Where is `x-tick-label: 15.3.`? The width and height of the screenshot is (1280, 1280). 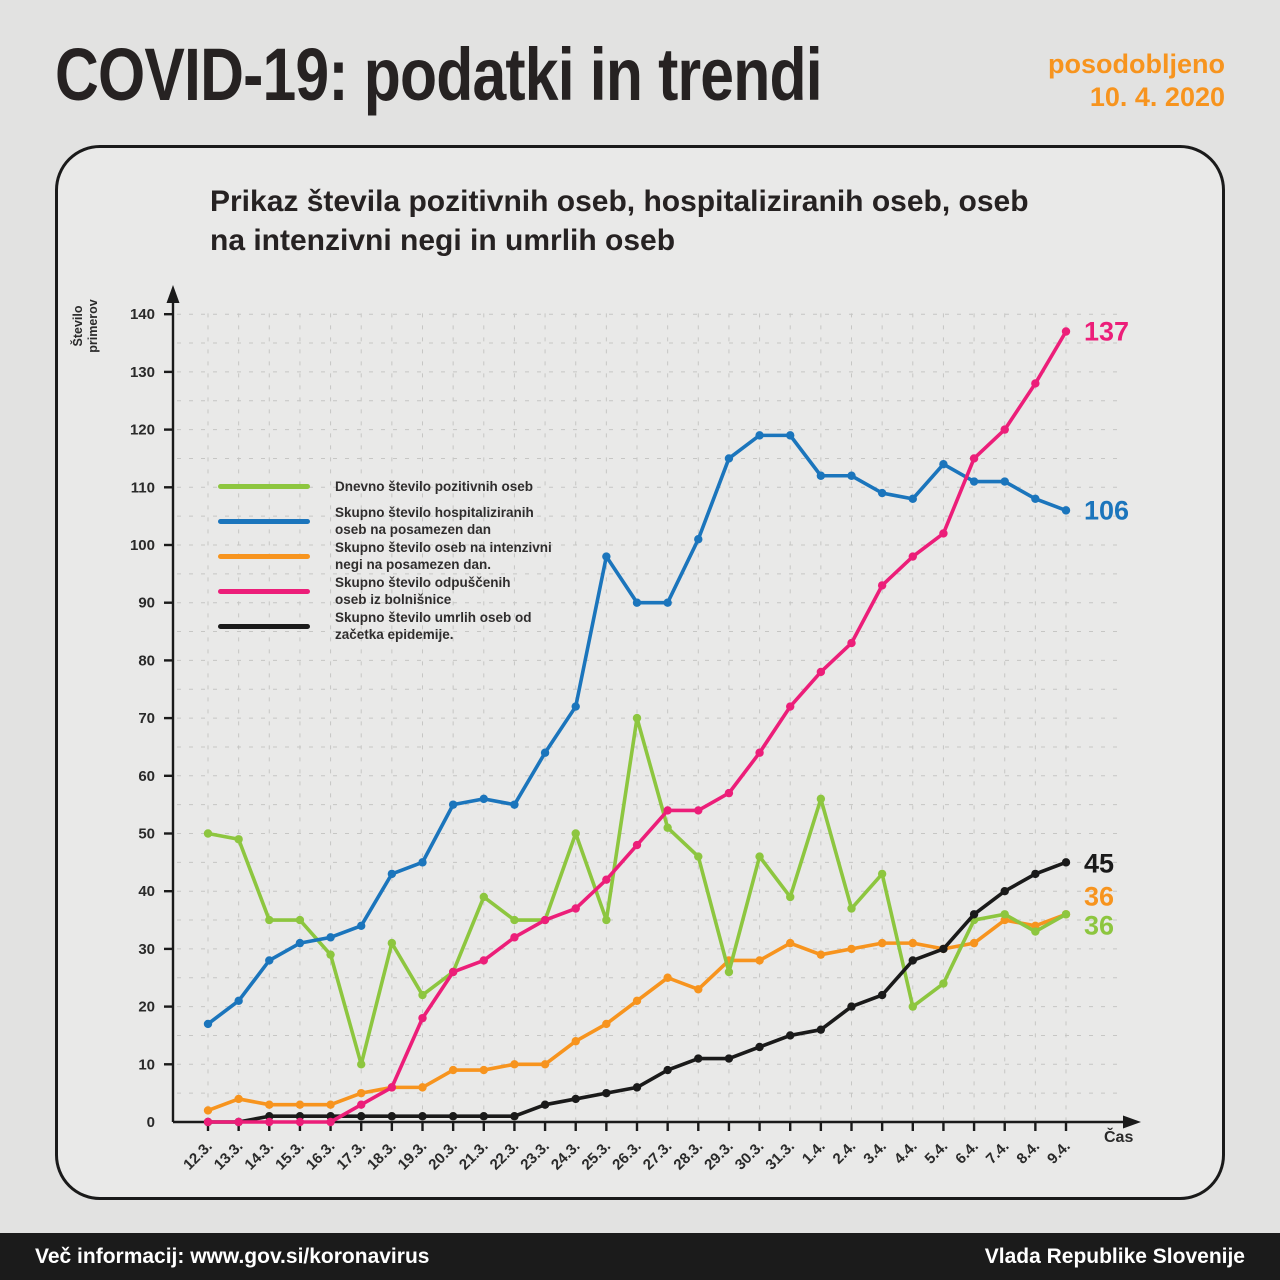 x-tick-label: 15.3. is located at coordinates (290, 1156).